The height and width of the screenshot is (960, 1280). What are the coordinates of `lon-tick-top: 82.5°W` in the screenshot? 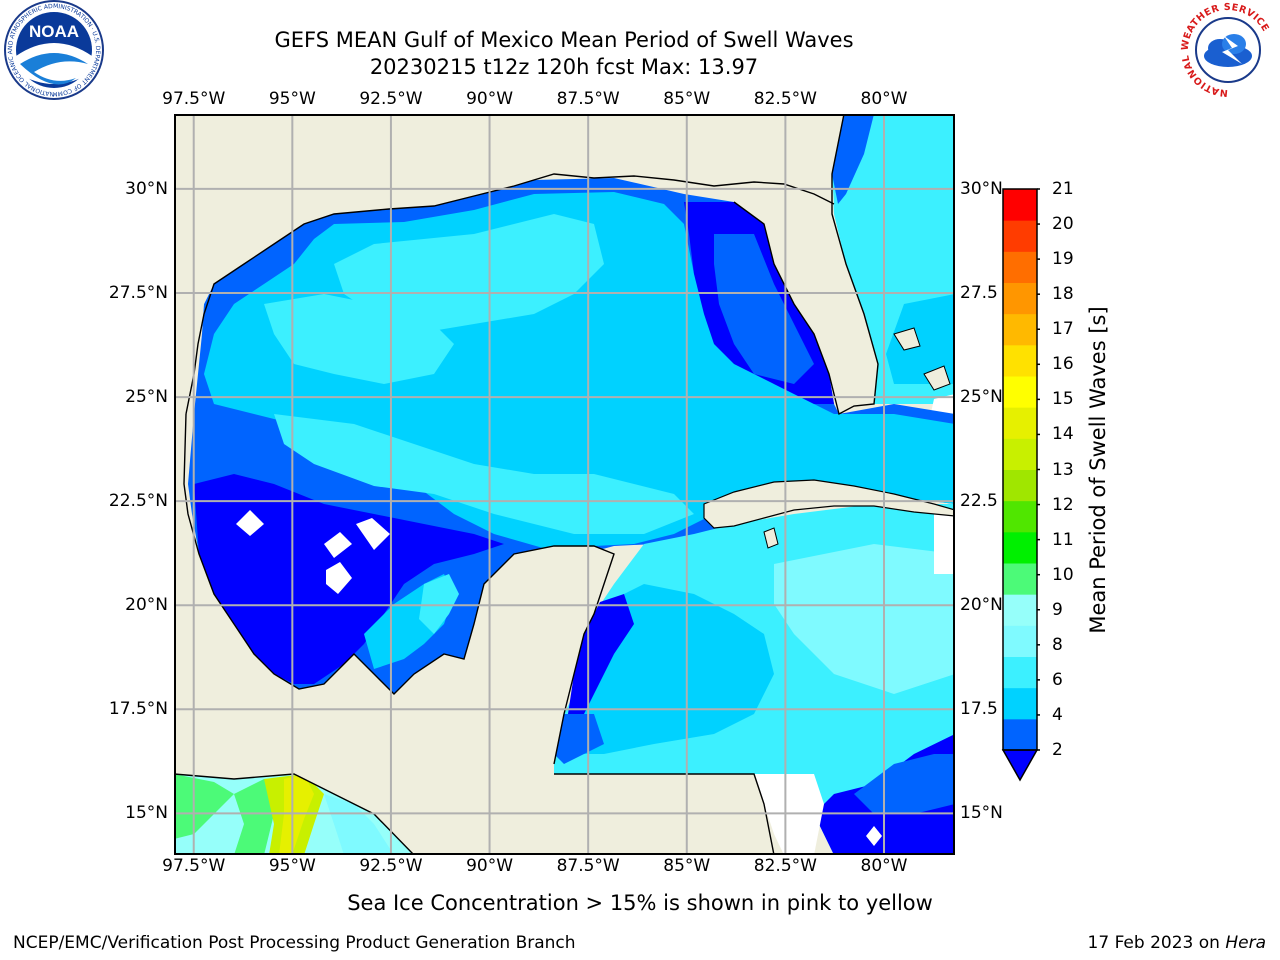 It's located at (785, 99).